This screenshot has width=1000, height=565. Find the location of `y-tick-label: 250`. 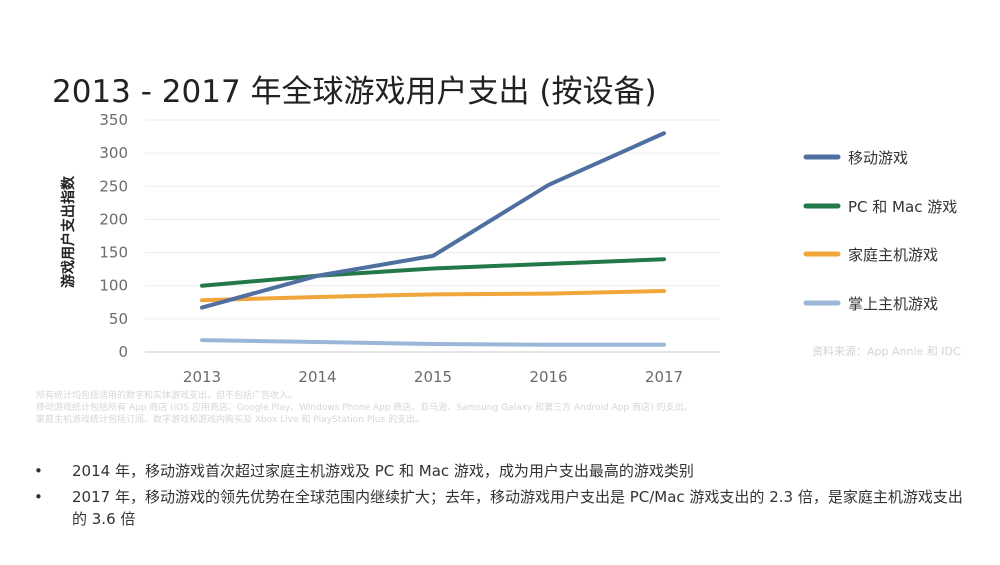

y-tick-label: 250 is located at coordinates (113, 186).